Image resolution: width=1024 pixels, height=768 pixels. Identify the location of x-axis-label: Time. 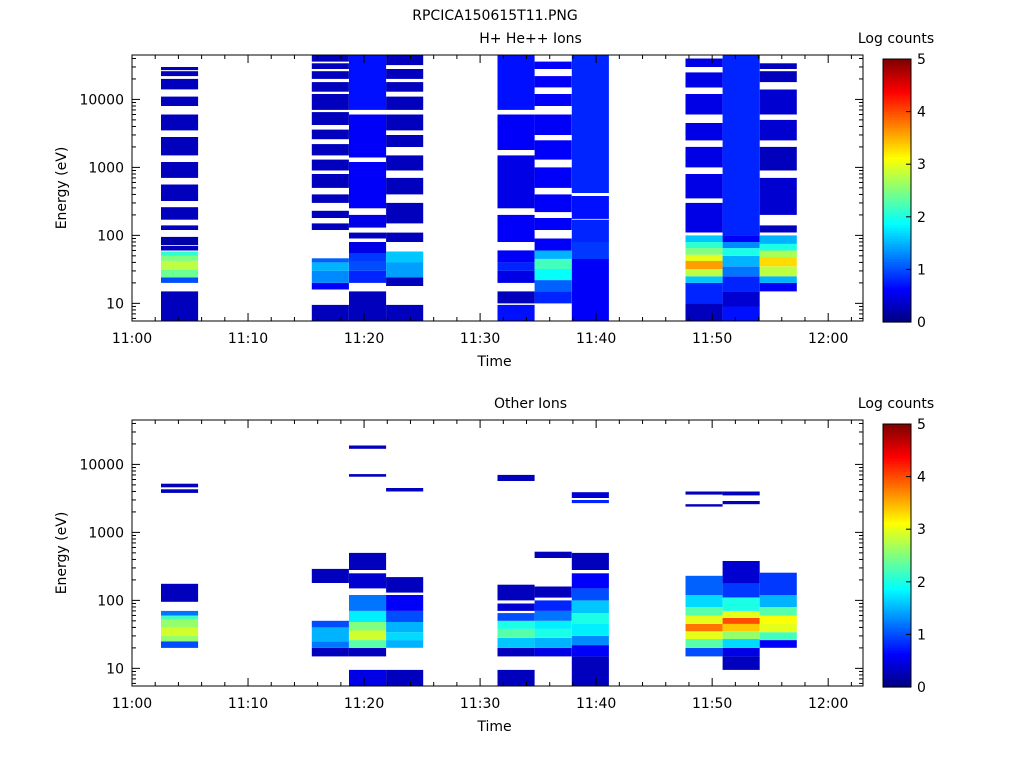
(493, 362).